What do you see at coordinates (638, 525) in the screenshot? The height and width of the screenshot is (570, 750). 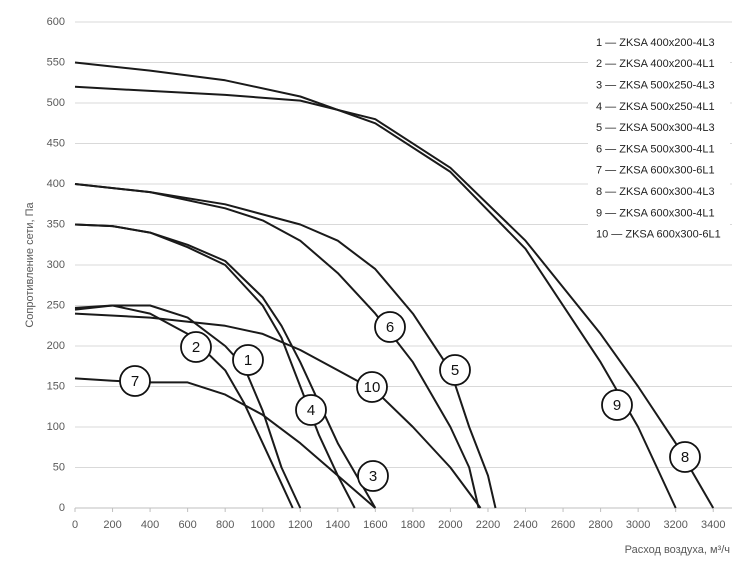 I see `x-tick-label: 3000` at bounding box center [638, 525].